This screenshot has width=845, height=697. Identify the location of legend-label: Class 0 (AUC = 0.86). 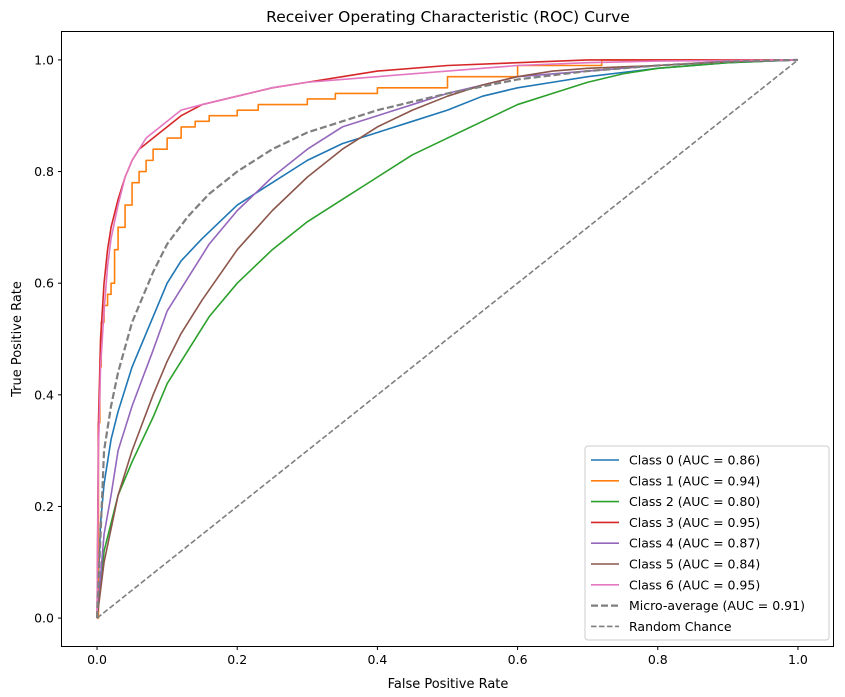
(694, 460).